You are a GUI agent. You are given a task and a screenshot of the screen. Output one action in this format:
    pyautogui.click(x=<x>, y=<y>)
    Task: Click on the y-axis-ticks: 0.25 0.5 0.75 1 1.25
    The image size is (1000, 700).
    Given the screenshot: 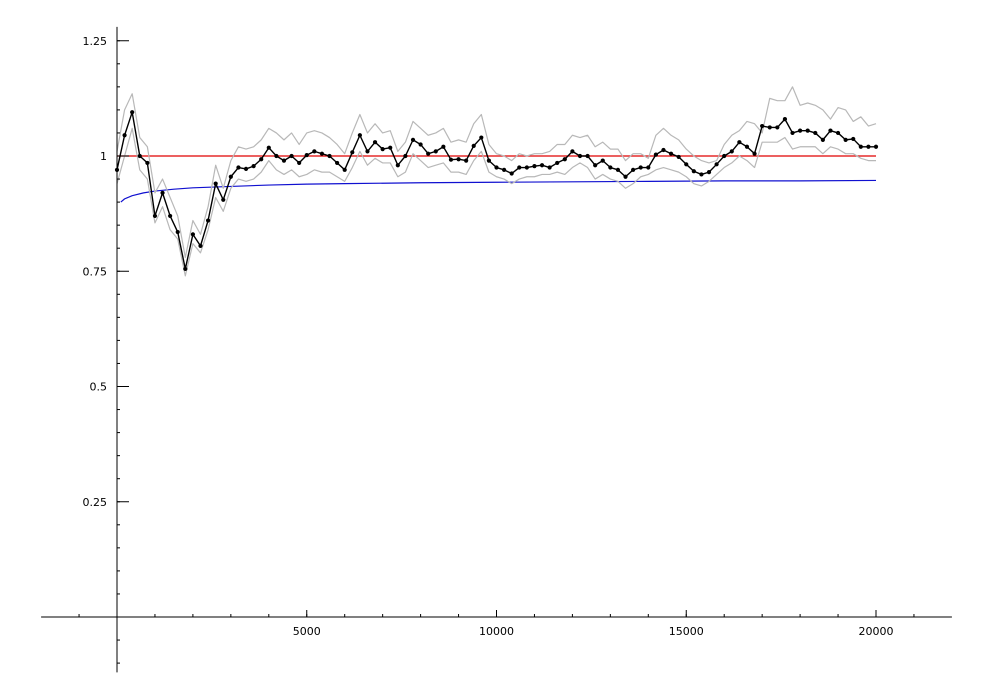 What is the action you would take?
    pyautogui.click(x=106, y=349)
    